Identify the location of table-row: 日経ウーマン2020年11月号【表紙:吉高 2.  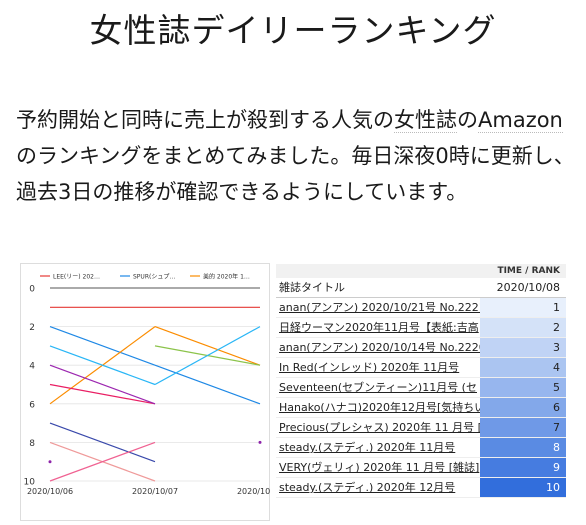
(421, 328).